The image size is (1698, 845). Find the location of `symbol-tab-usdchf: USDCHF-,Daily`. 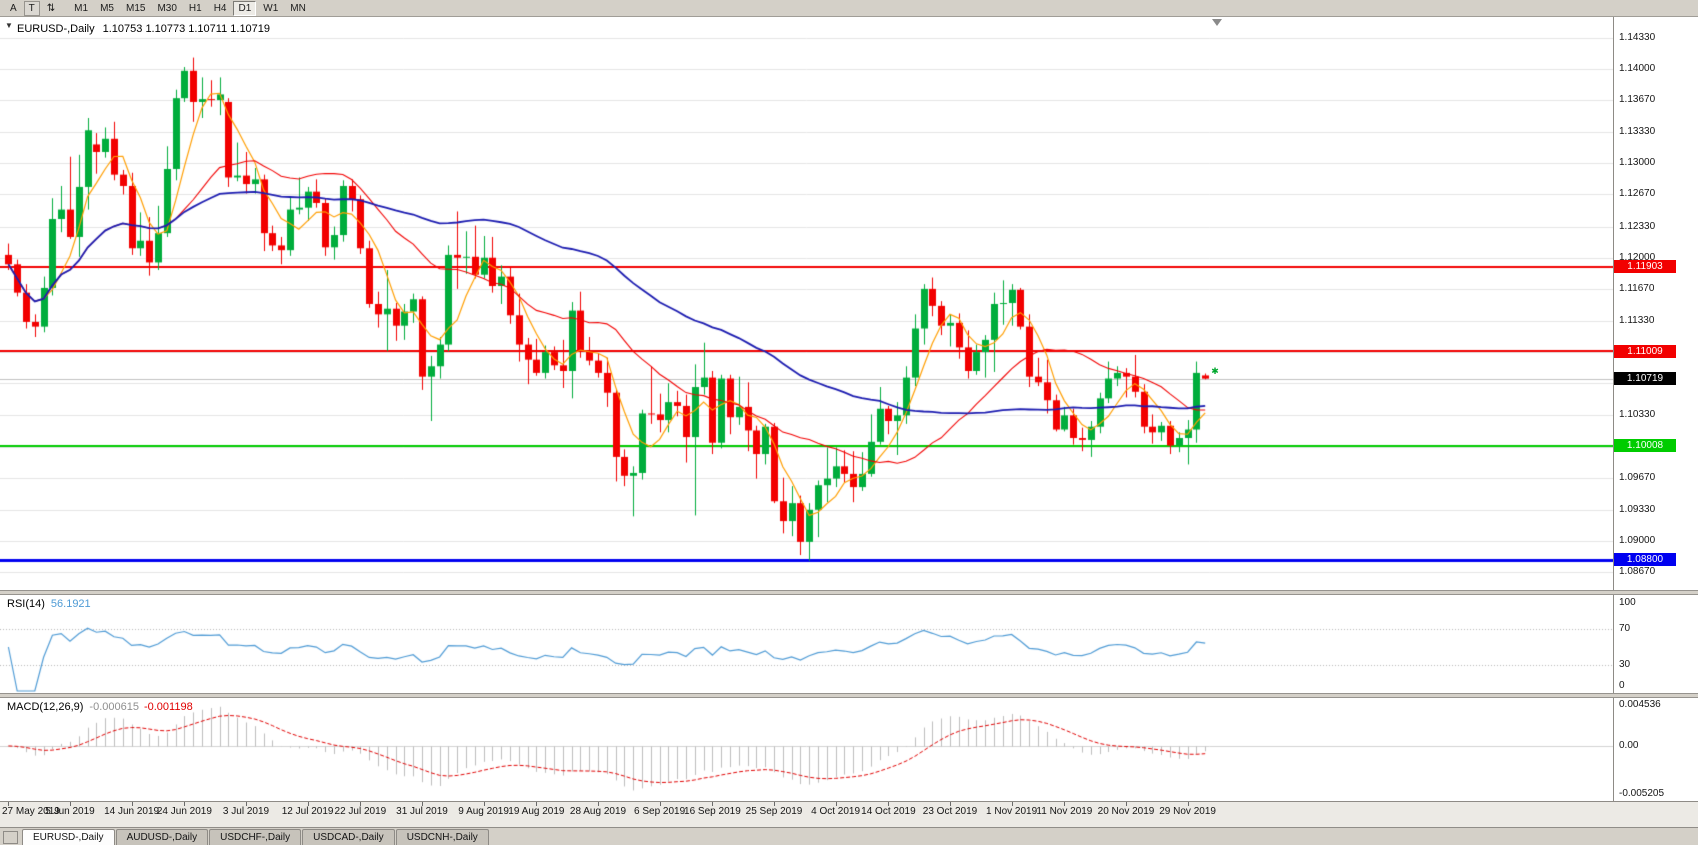

symbol-tab-usdchf: USDCHF-,Daily is located at coordinates (255, 837).